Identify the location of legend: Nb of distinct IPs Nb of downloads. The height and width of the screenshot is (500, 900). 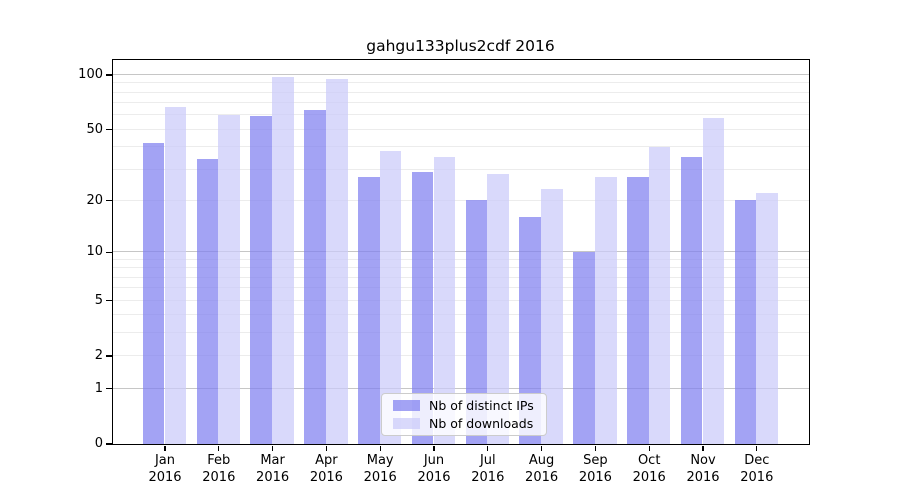
(464, 414).